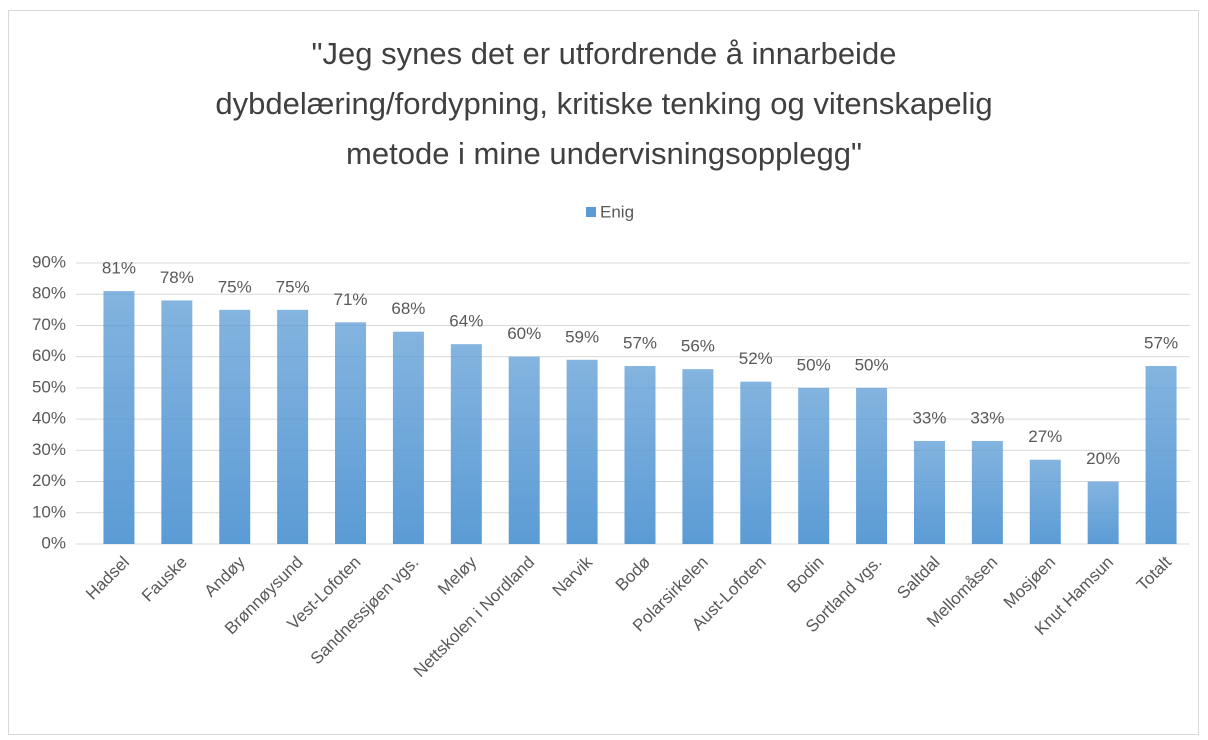 This screenshot has width=1208, height=740. I want to click on data-label: 52%, so click(756, 358).